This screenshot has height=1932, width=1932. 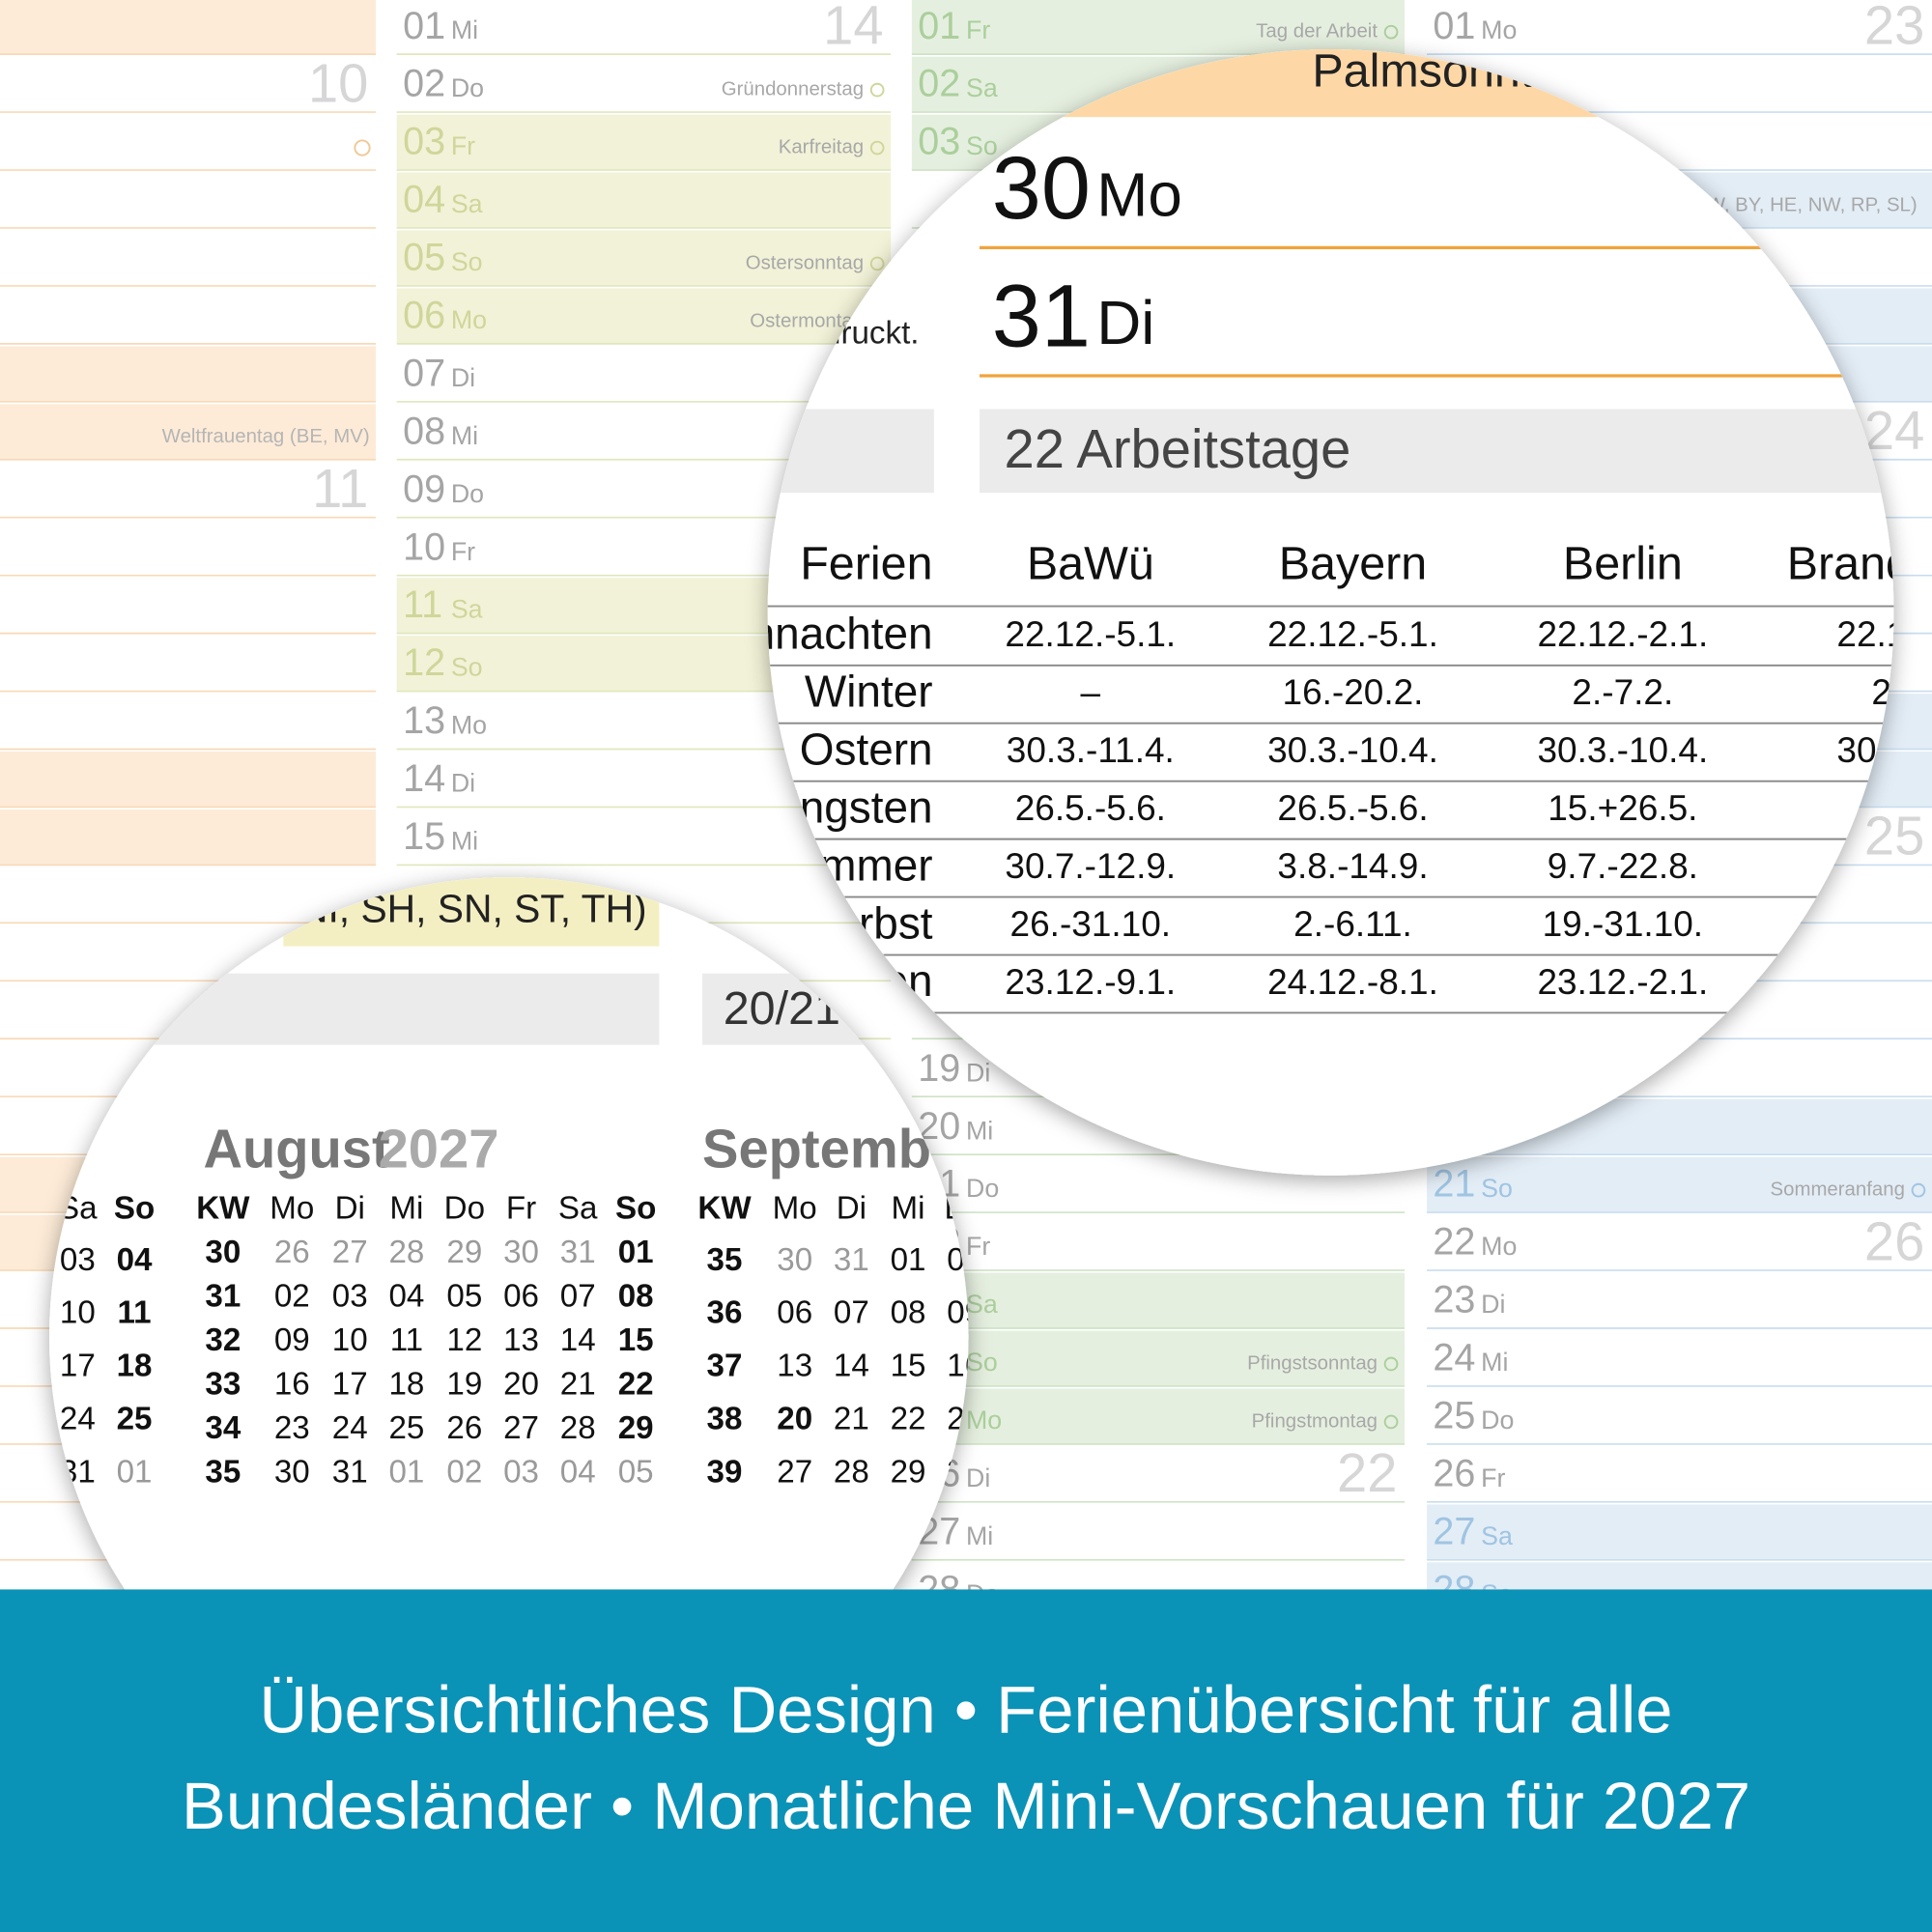 I want to click on day-number: 02, so click(x=939, y=84).